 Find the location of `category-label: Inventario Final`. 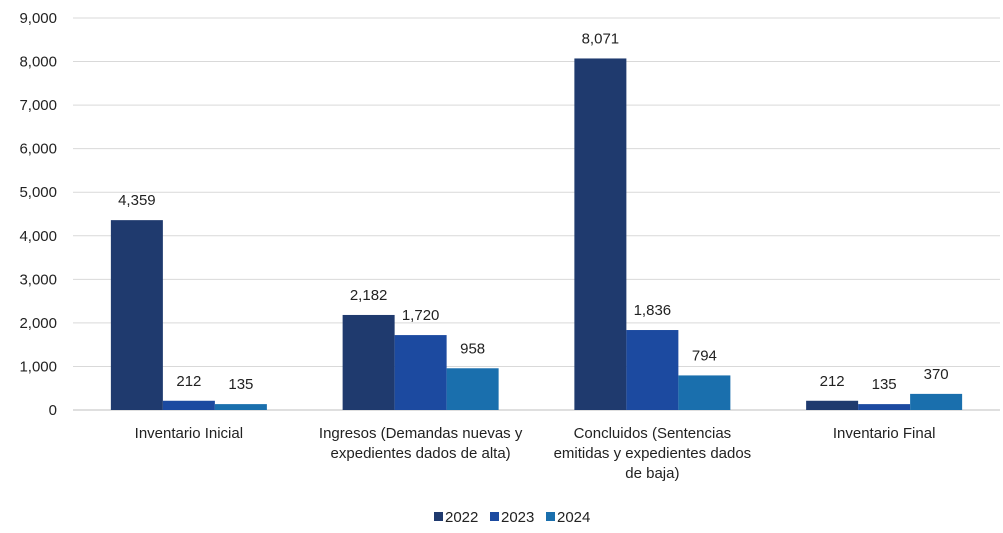

category-label: Inventario Final is located at coordinates (884, 433).